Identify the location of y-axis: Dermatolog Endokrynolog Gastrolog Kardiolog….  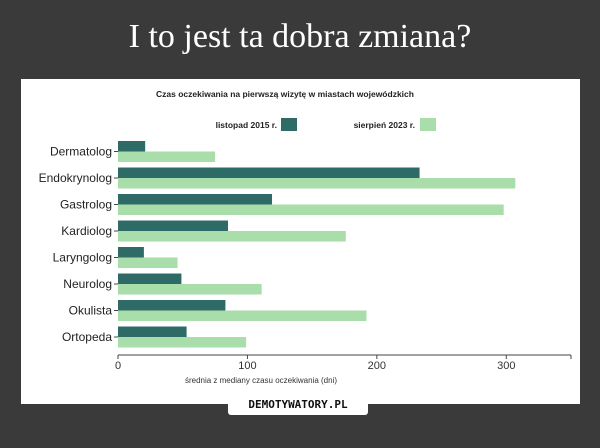
(78, 244).